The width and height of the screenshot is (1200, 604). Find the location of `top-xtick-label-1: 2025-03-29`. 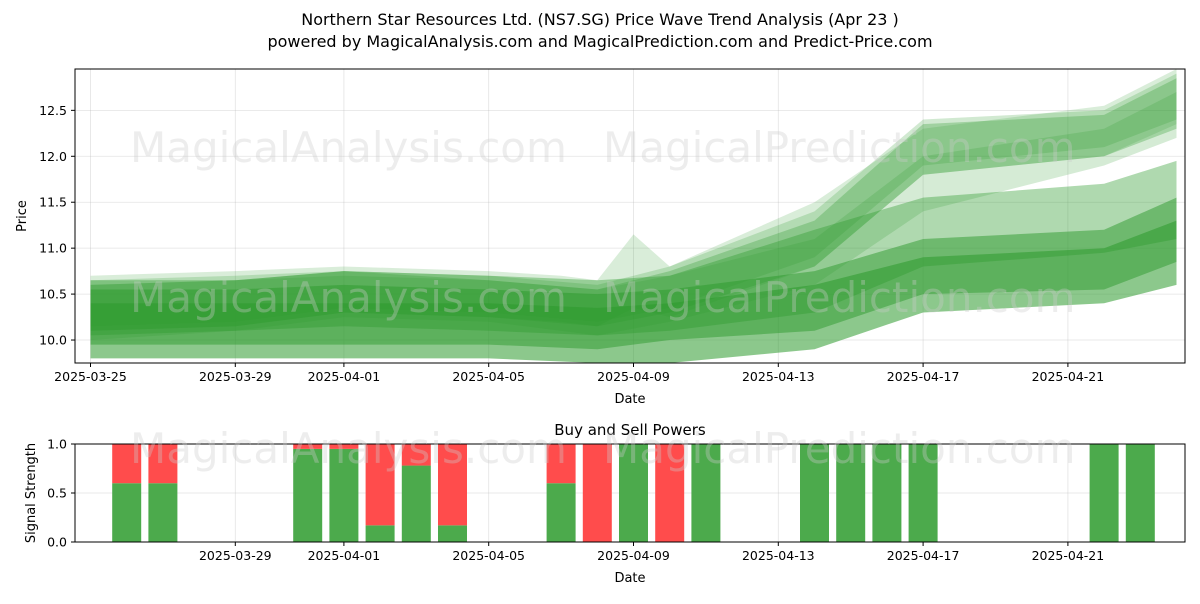

top-xtick-label-1: 2025-03-29 is located at coordinates (235, 376).